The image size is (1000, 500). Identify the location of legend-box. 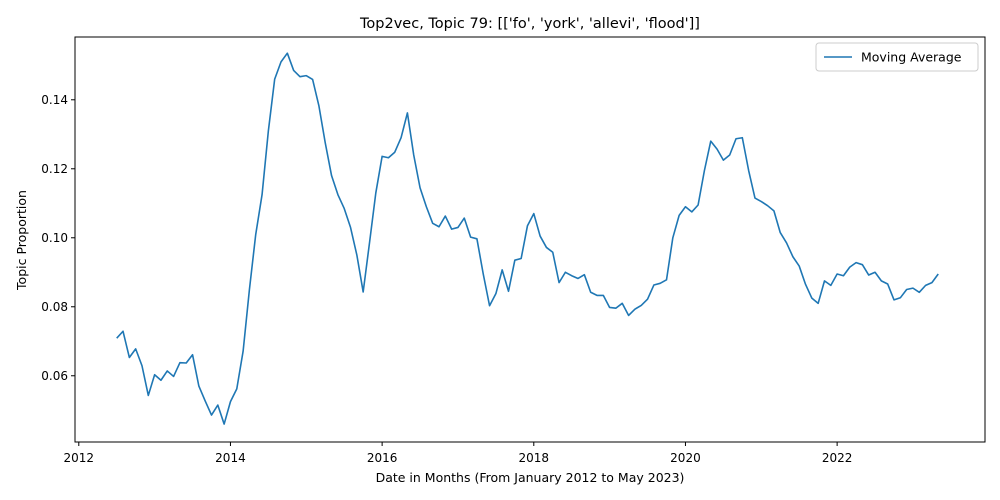
(897, 57).